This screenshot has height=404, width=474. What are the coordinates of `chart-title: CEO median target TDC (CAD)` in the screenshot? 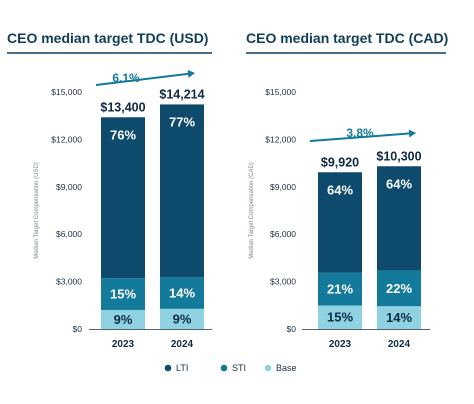 It's located at (347, 38).